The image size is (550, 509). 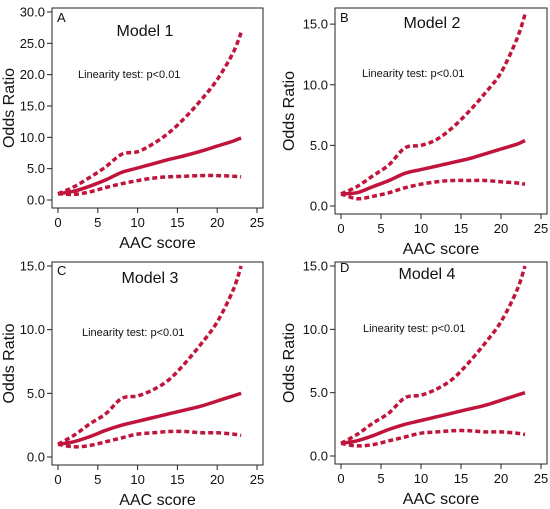 I want to click on chart-title: Model 2, so click(x=432, y=23).